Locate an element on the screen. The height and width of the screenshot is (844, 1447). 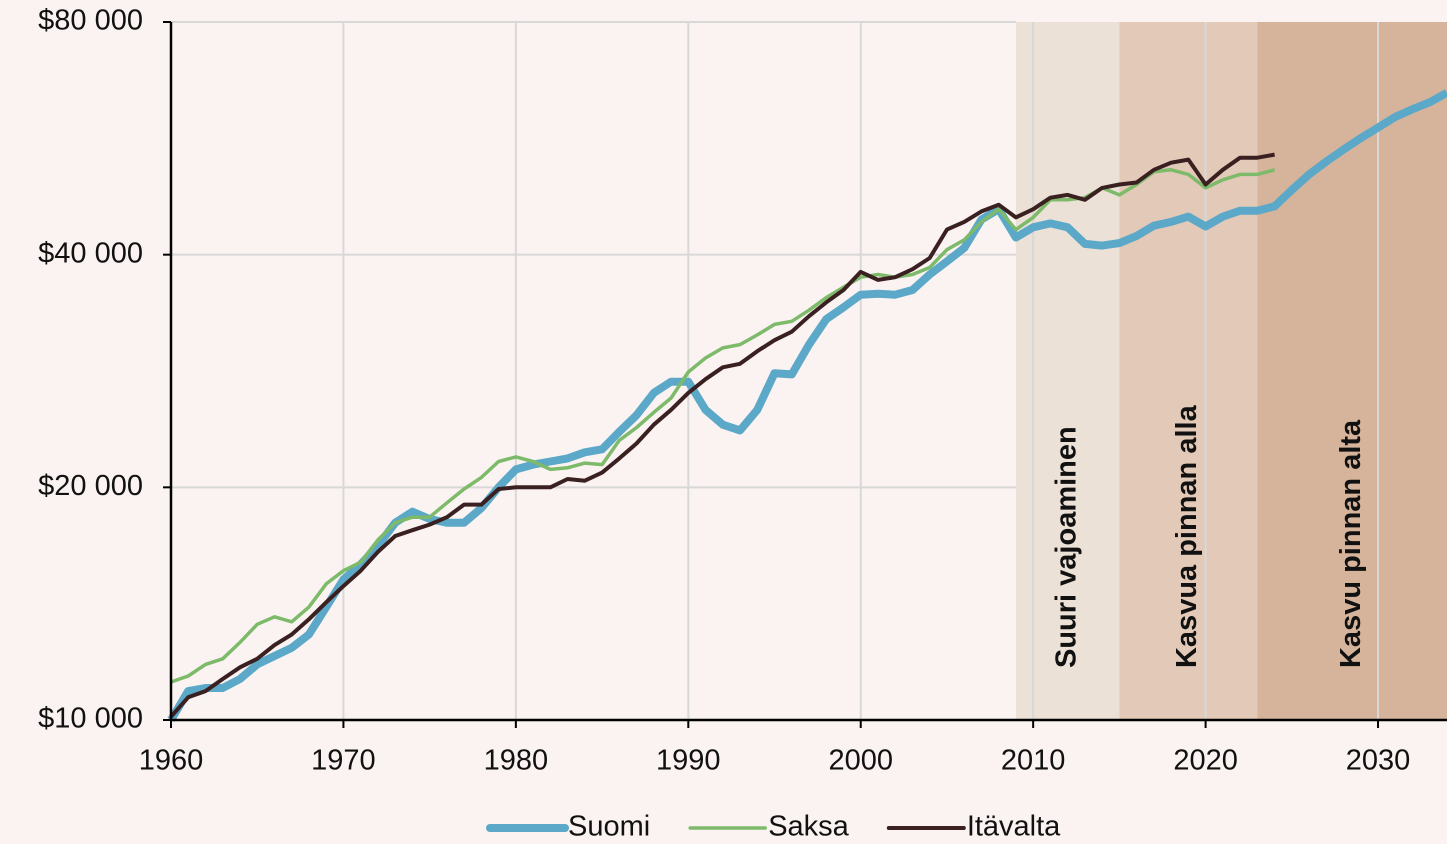
y-tick-label: $20 000 is located at coordinates (90, 486).